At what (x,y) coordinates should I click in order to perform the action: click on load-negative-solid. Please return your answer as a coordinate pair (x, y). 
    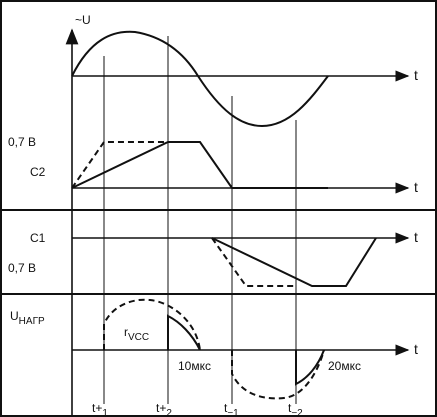
    Looking at the image, I should click on (310, 367).